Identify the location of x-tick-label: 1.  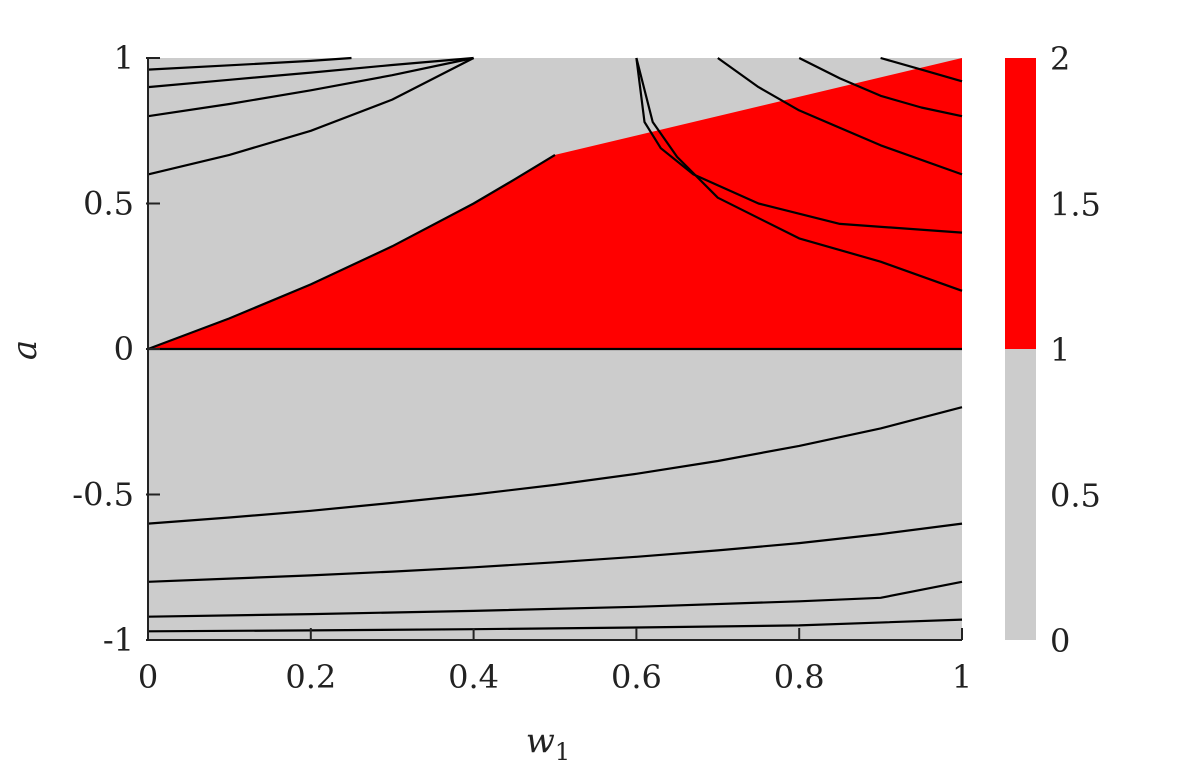
(962, 677).